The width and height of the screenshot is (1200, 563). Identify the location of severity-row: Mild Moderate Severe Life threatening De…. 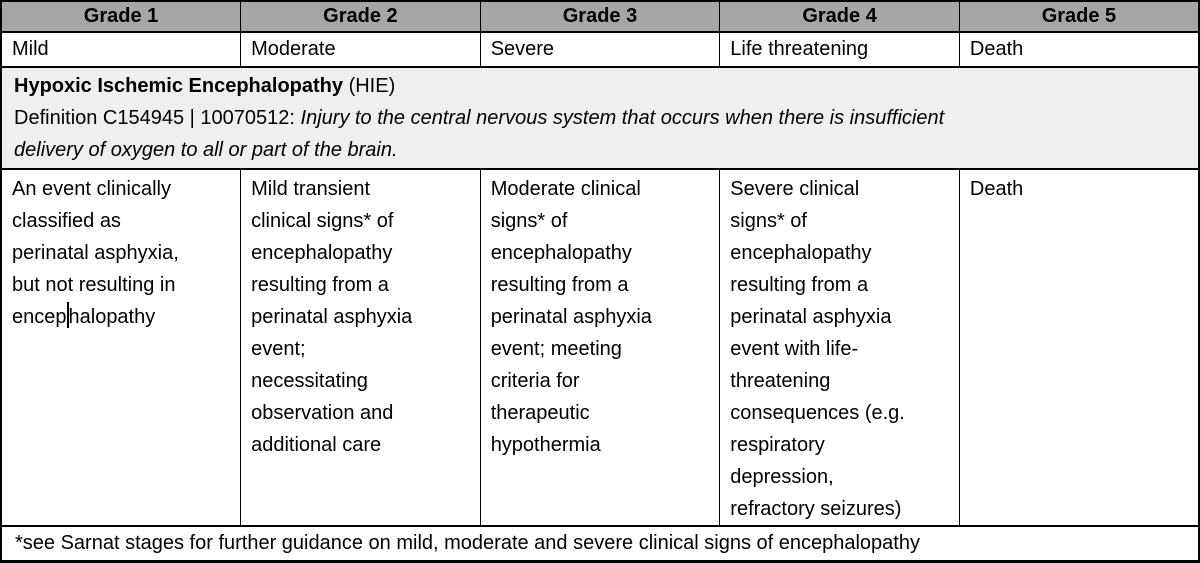
(600, 49).